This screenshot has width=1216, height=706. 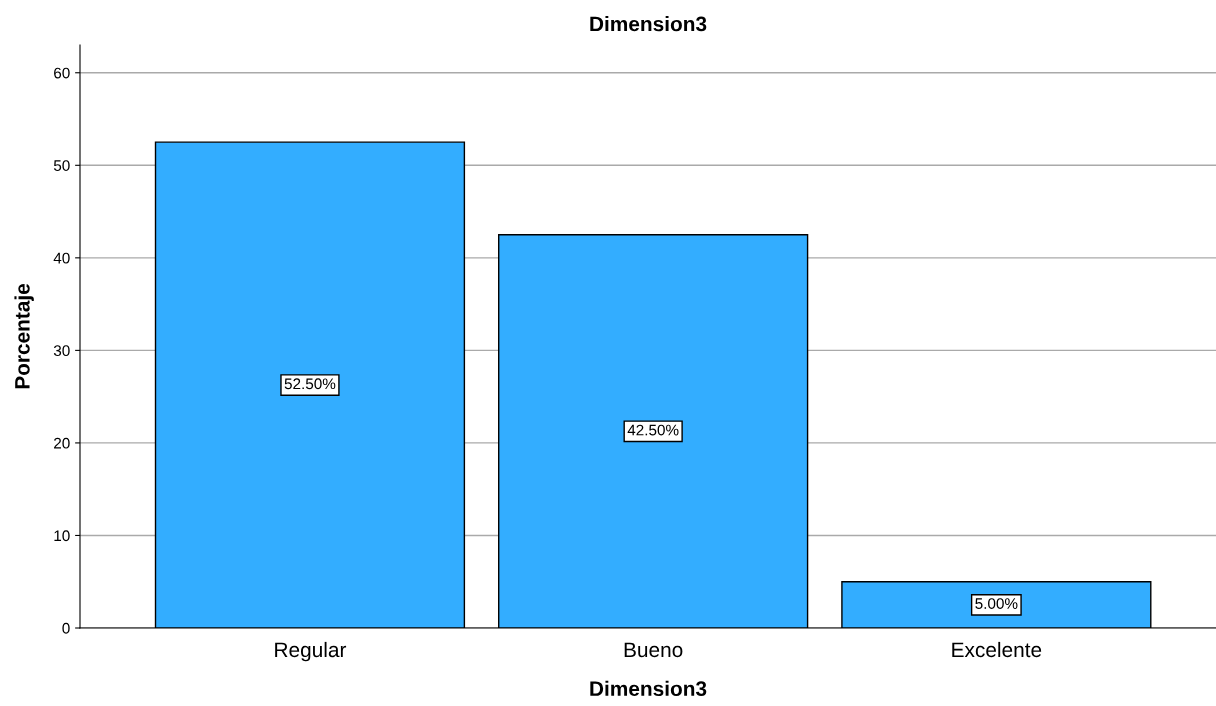 I want to click on x-tick-label: Regular, so click(x=311, y=651).